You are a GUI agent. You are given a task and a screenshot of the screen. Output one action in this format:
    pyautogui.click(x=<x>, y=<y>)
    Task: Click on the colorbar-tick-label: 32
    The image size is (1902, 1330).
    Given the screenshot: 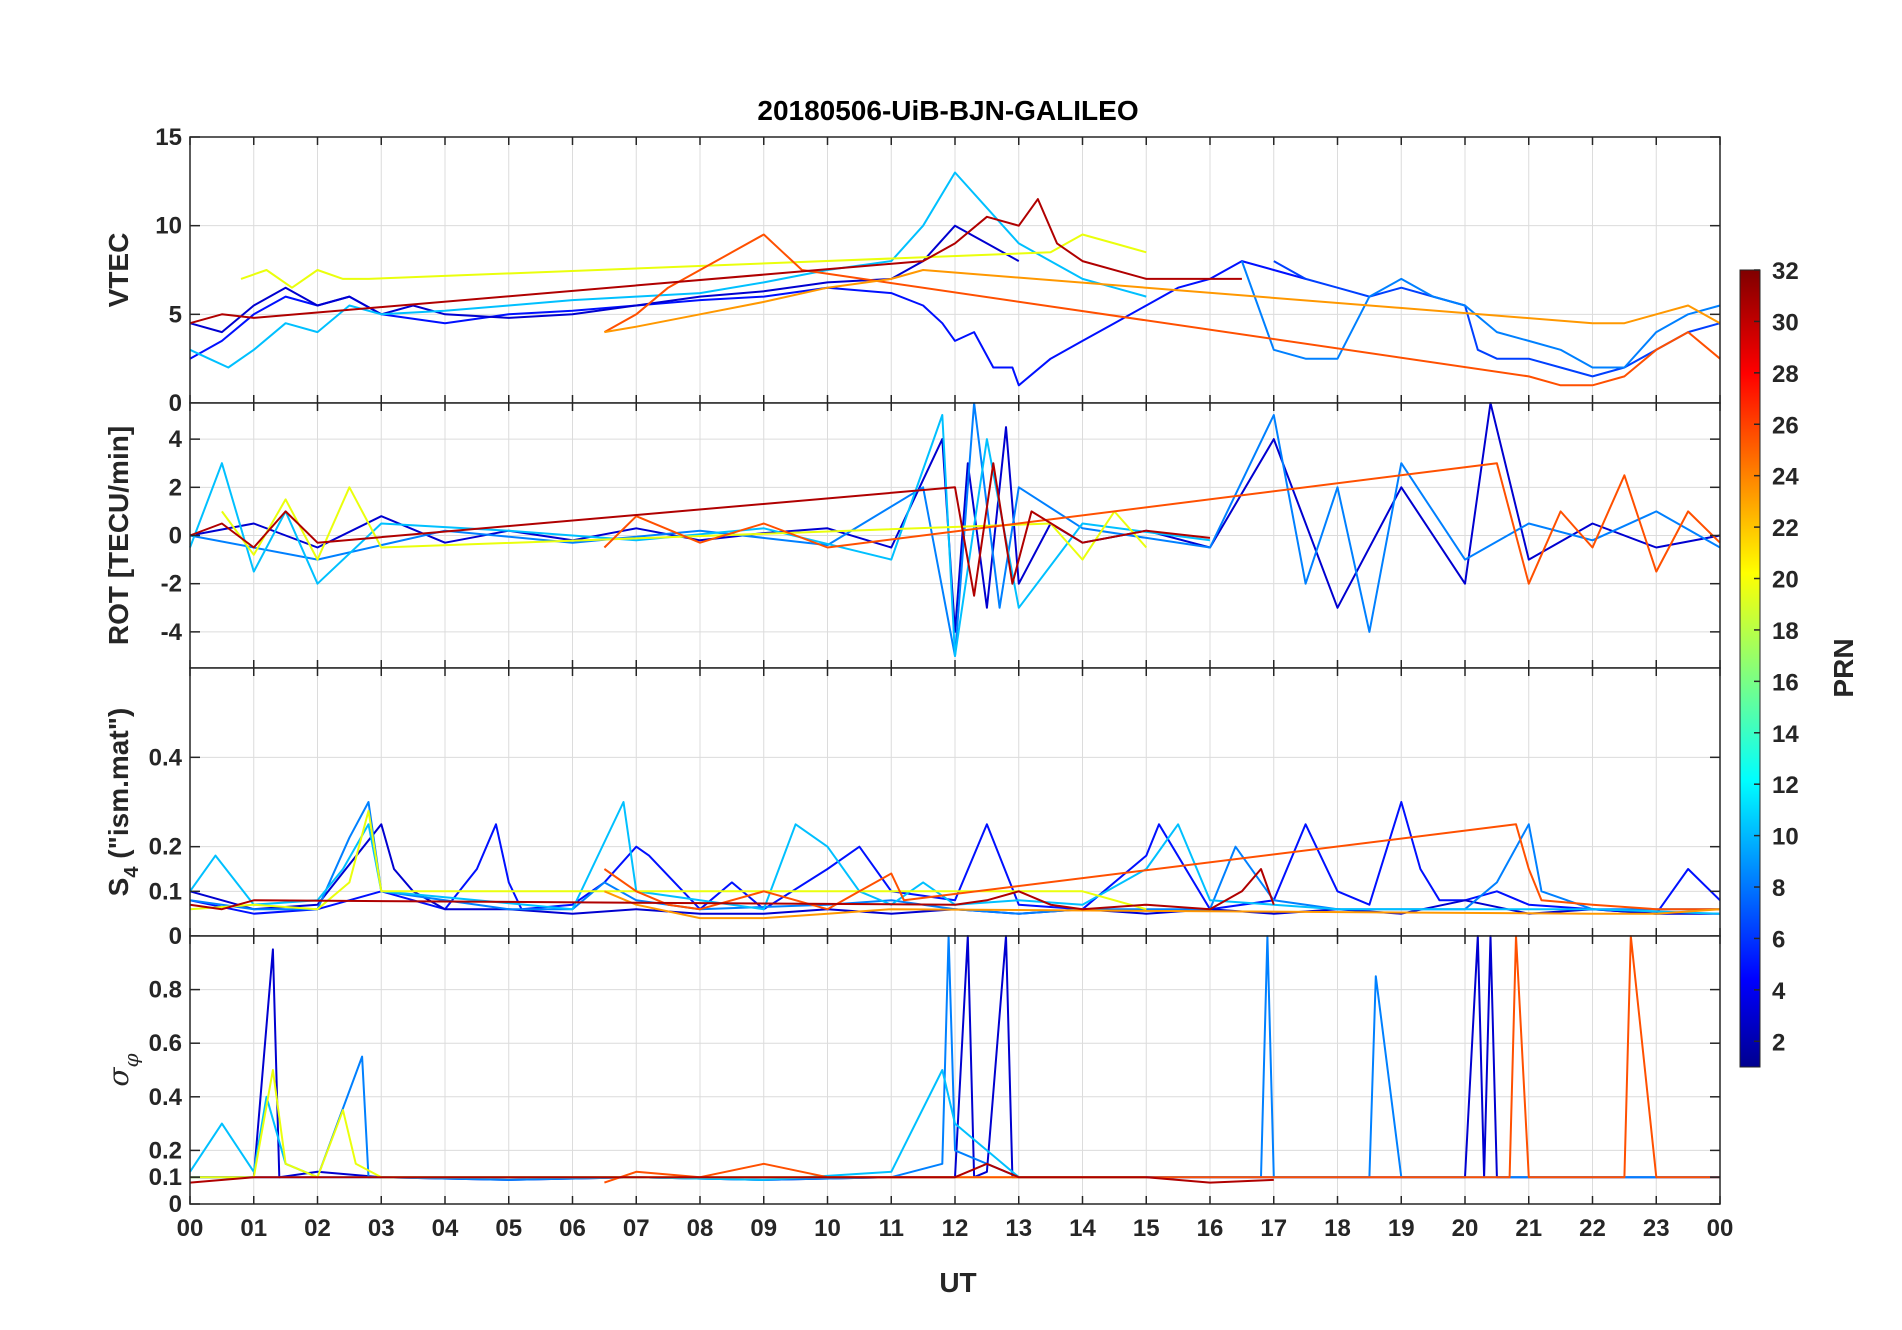 What is the action you would take?
    pyautogui.click(x=1785, y=271)
    